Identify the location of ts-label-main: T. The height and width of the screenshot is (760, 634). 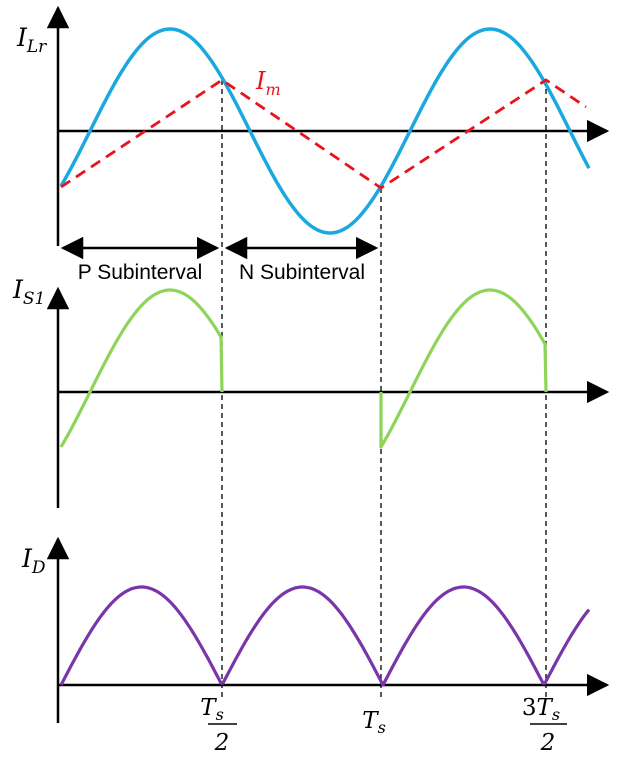
(370, 721).